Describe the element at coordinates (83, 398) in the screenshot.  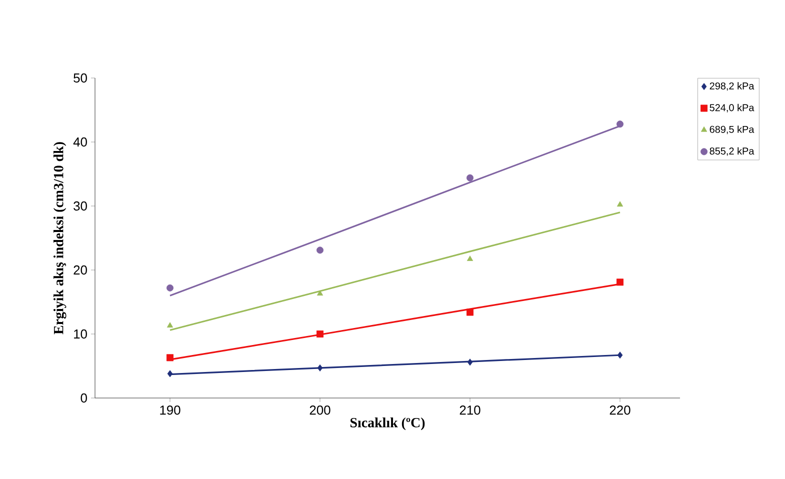
I see `y-tick-label: 0` at that location.